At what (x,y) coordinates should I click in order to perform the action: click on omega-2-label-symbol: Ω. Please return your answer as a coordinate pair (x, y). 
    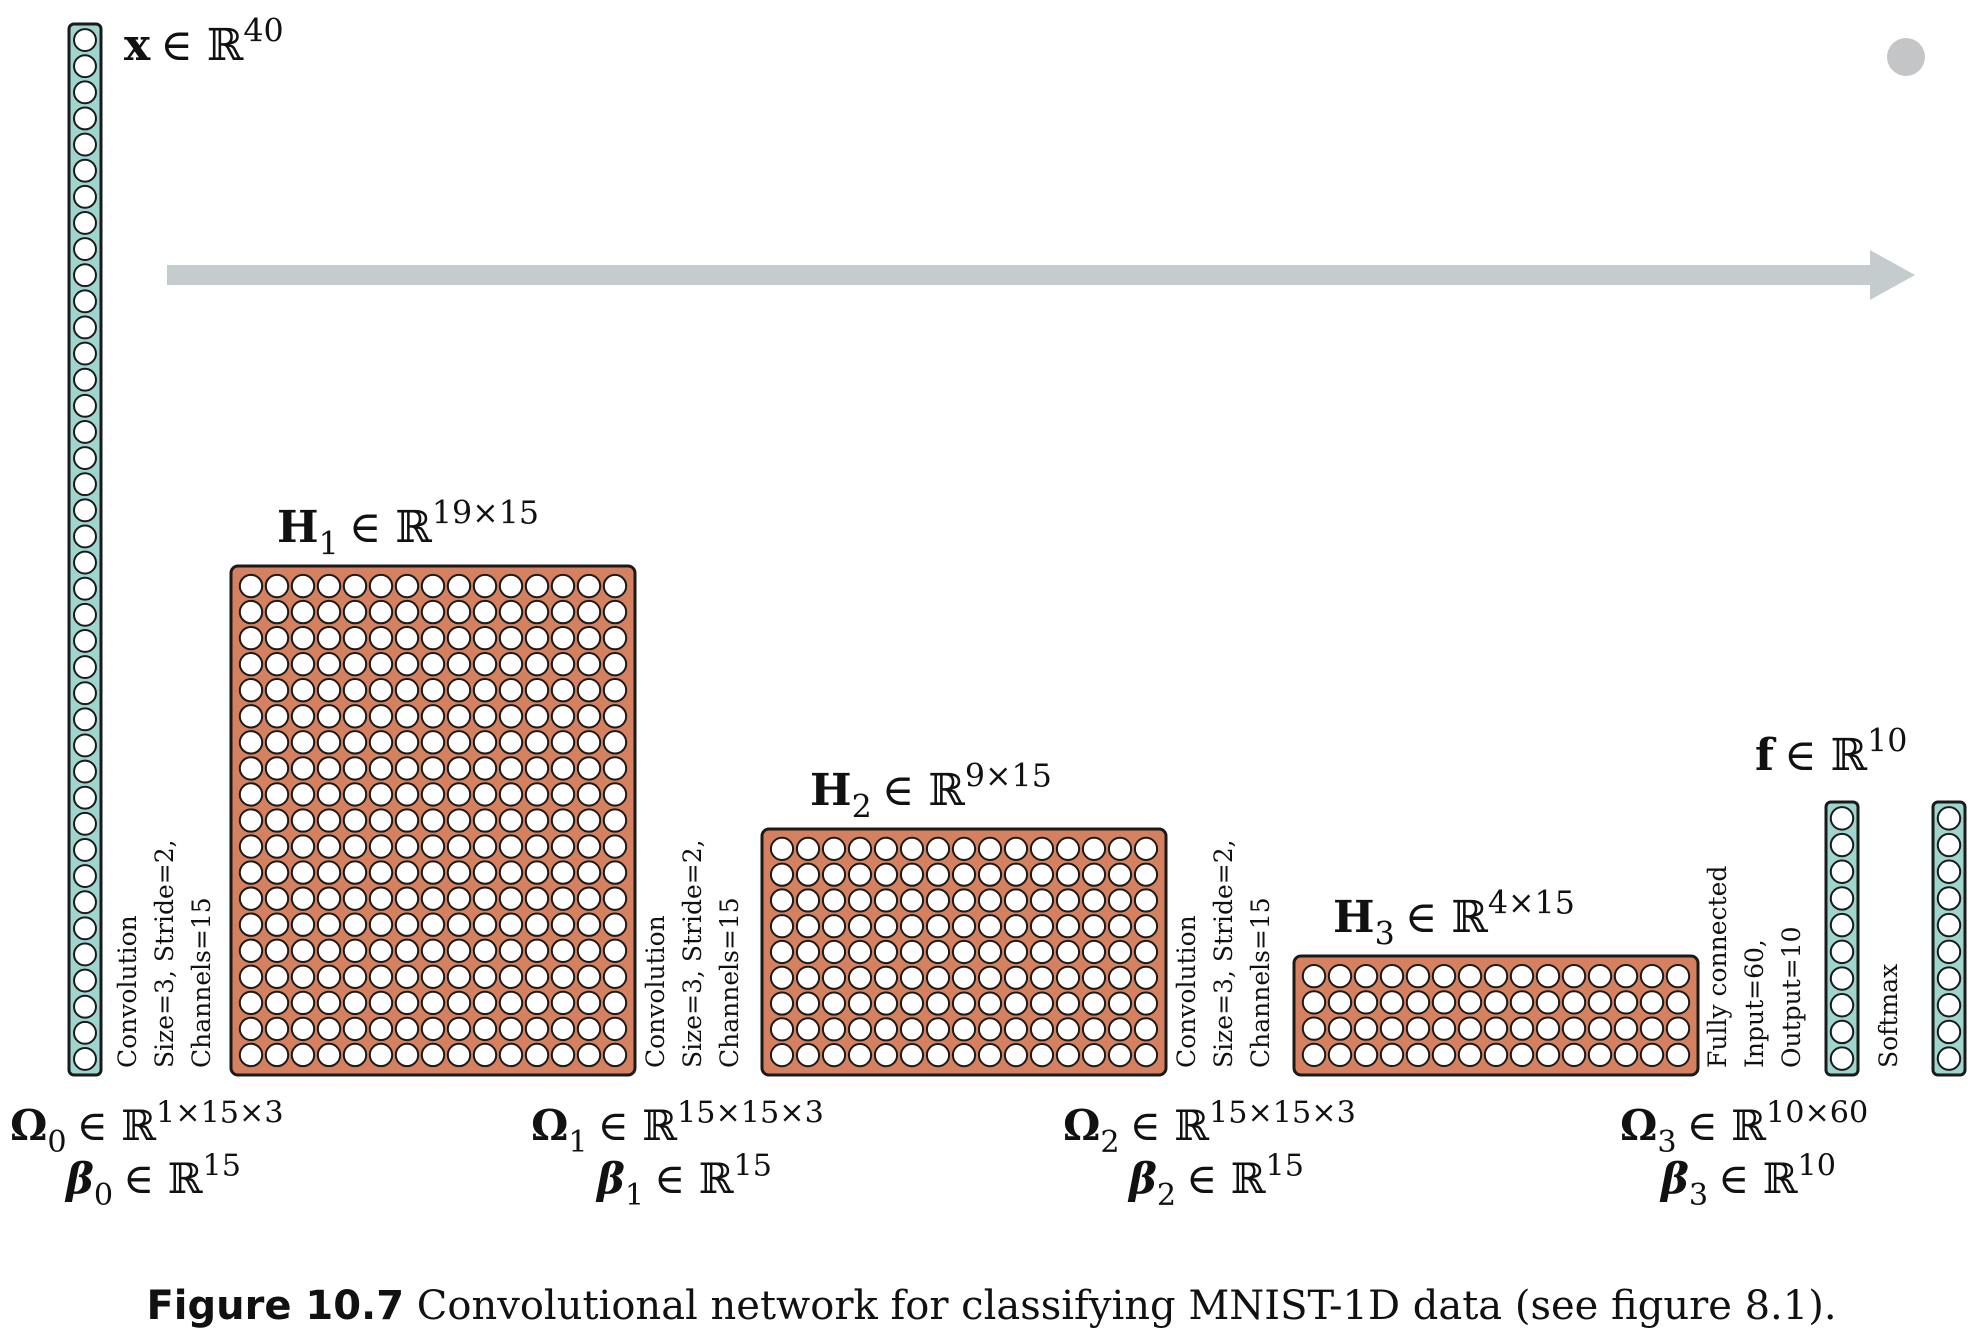
    Looking at the image, I should click on (1081, 1125).